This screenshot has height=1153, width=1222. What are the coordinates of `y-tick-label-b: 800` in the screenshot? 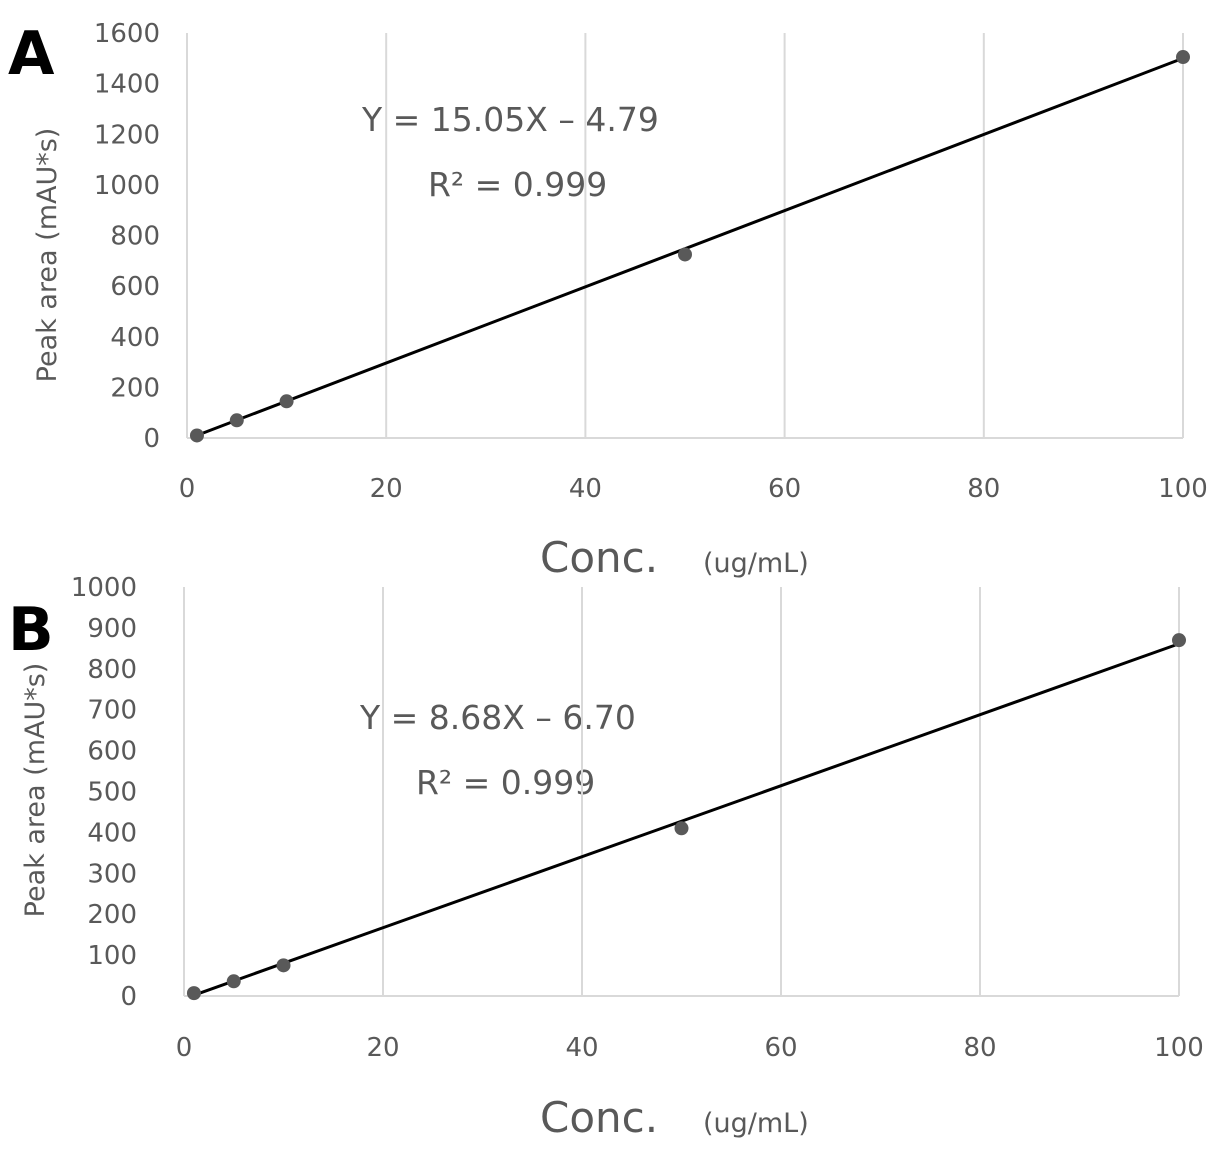 It's located at (112, 670).